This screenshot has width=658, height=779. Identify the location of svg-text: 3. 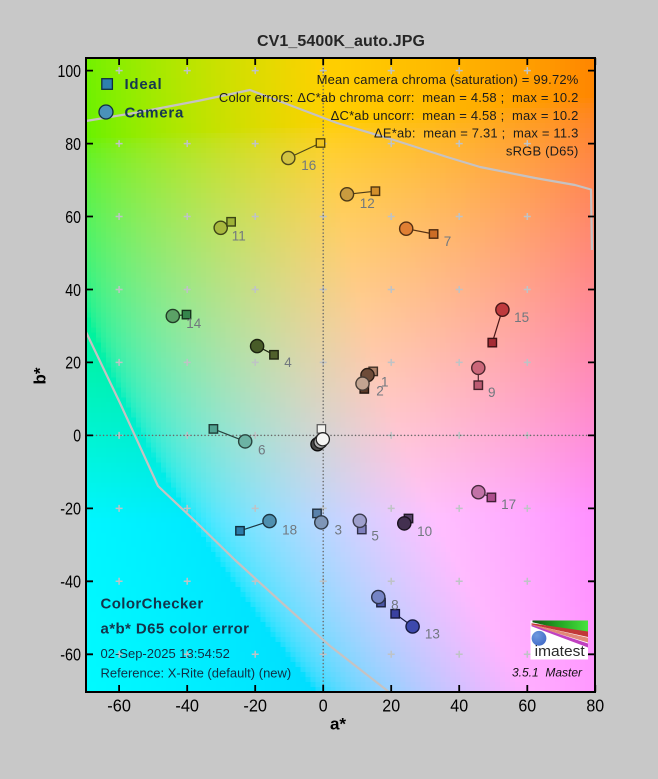
(339, 529).